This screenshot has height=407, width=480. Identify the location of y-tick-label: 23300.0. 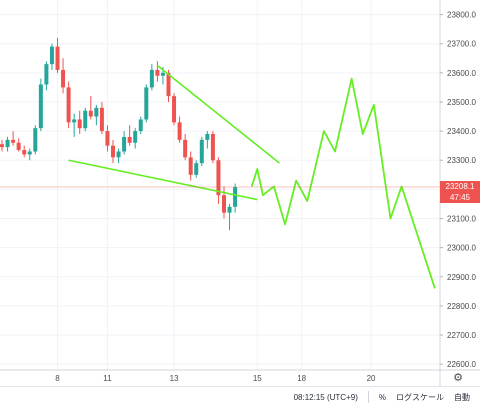
(461, 160).